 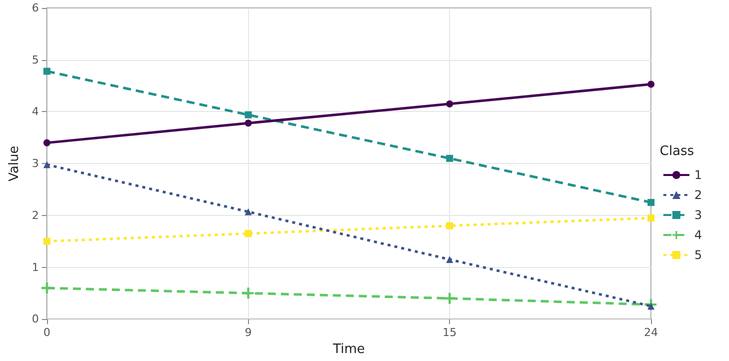 I want to click on y-axis-title: Value, so click(x=14, y=164).